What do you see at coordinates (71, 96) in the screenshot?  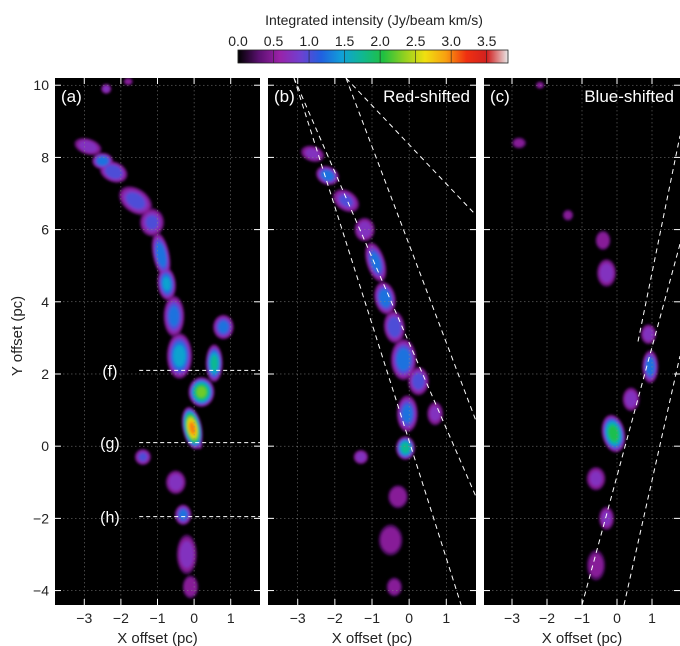 I see `panel-label: (a)` at bounding box center [71, 96].